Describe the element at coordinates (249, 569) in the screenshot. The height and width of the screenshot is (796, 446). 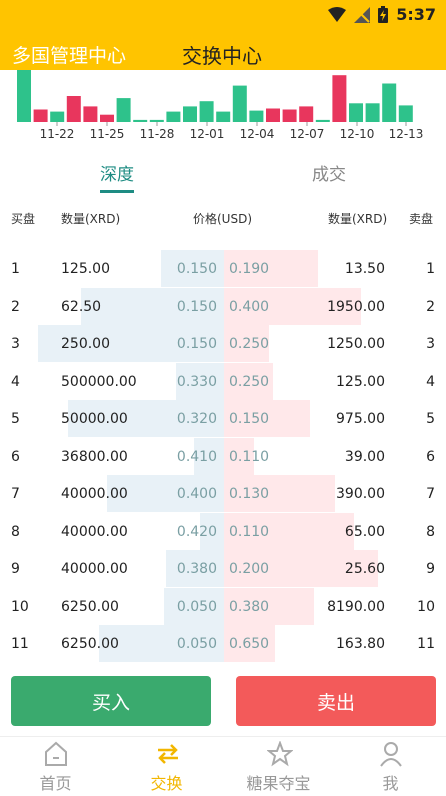
I see `sell-price: 0.200` at that location.